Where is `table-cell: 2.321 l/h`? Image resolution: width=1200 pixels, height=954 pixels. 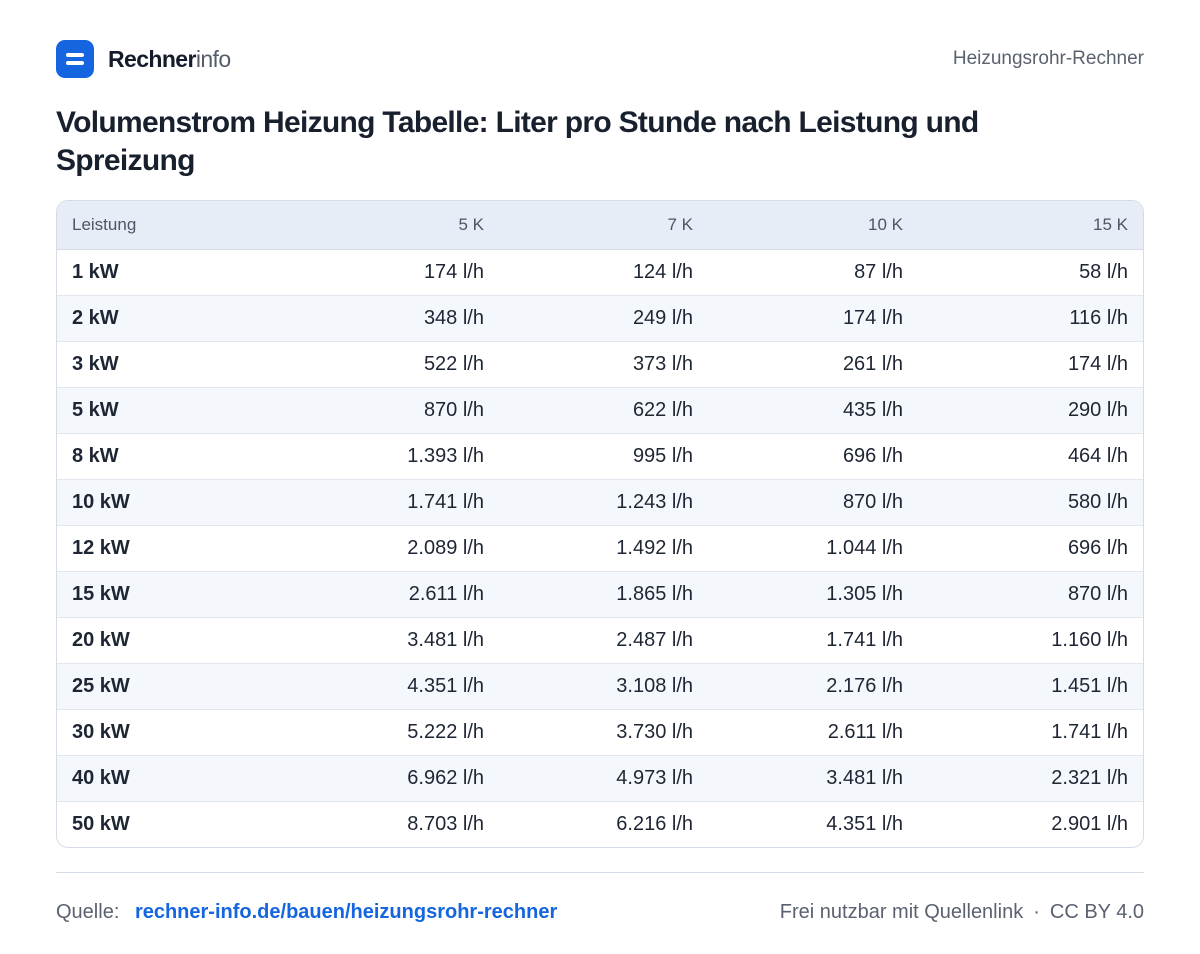
table-cell: 2.321 l/h is located at coordinates (1089, 777).